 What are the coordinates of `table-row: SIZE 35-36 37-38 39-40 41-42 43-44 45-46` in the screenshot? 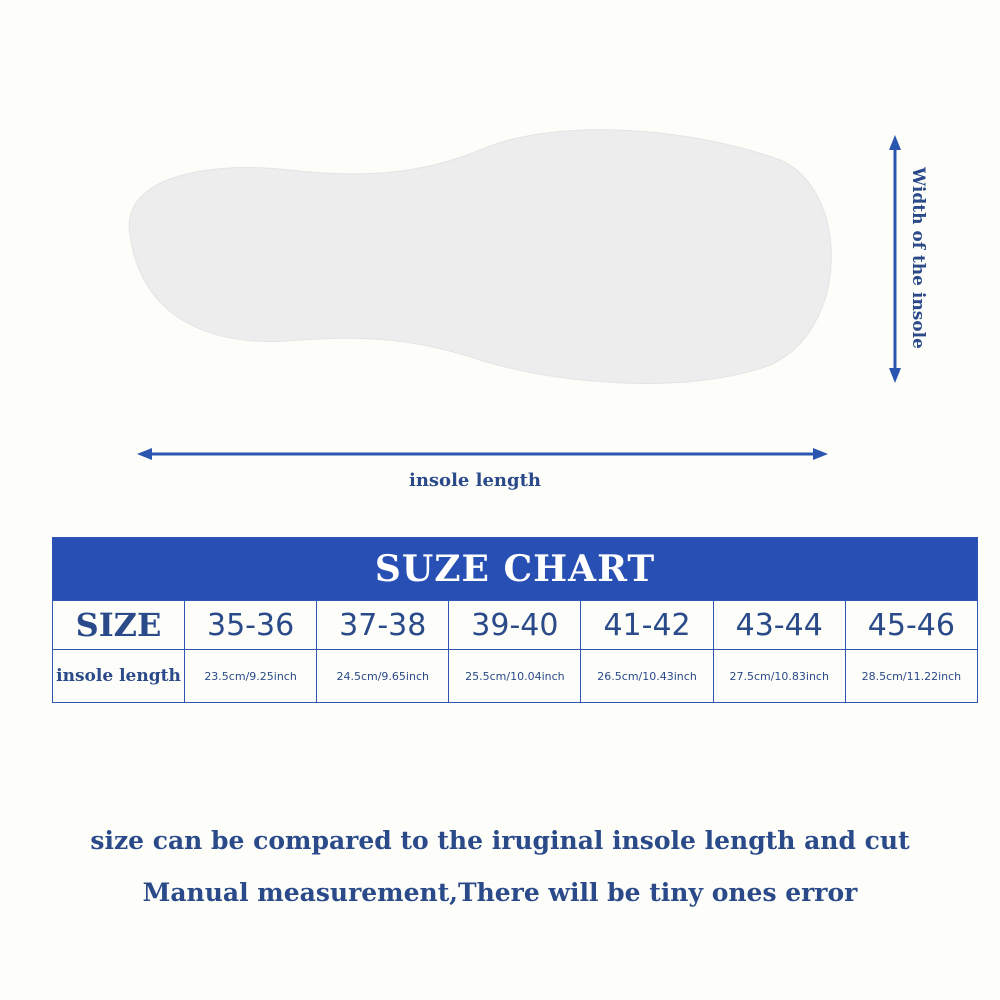 It's located at (515, 625).